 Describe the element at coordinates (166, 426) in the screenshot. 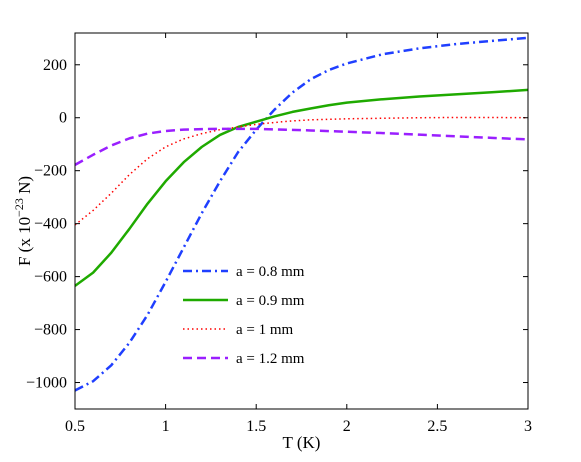

I see `x-tick-label: 1` at that location.